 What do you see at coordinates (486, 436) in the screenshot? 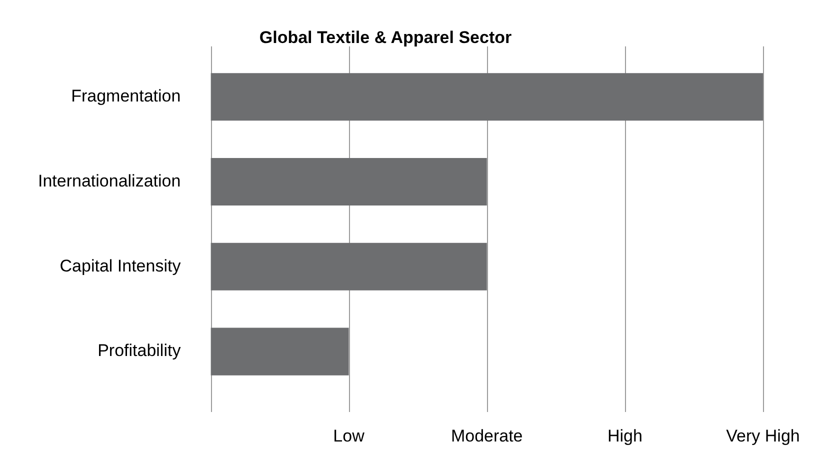
I see `text: Moderate` at bounding box center [486, 436].